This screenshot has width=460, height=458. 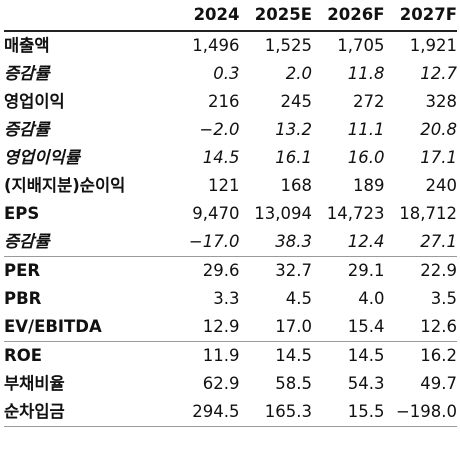 I want to click on row-label: 순차입금, so click(x=85, y=412).